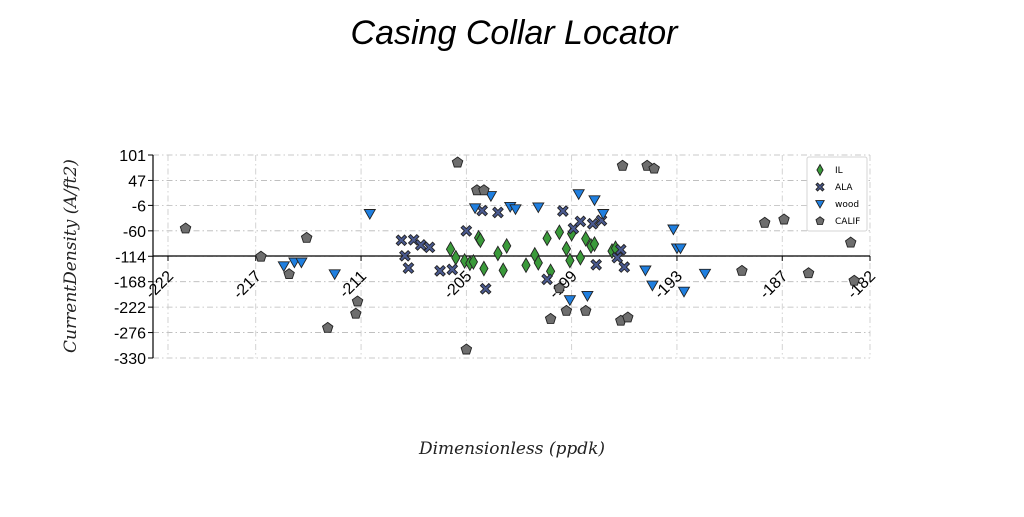 The image size is (1024, 517). What do you see at coordinates (71, 256) in the screenshot?
I see `y-axis-label: CurrentDensity (A/ft2)` at bounding box center [71, 256].